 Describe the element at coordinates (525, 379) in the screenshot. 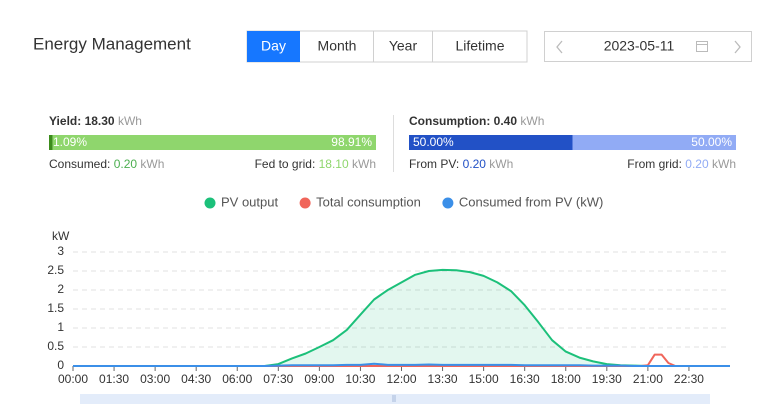

I see `x-tick-label: 16:30` at that location.